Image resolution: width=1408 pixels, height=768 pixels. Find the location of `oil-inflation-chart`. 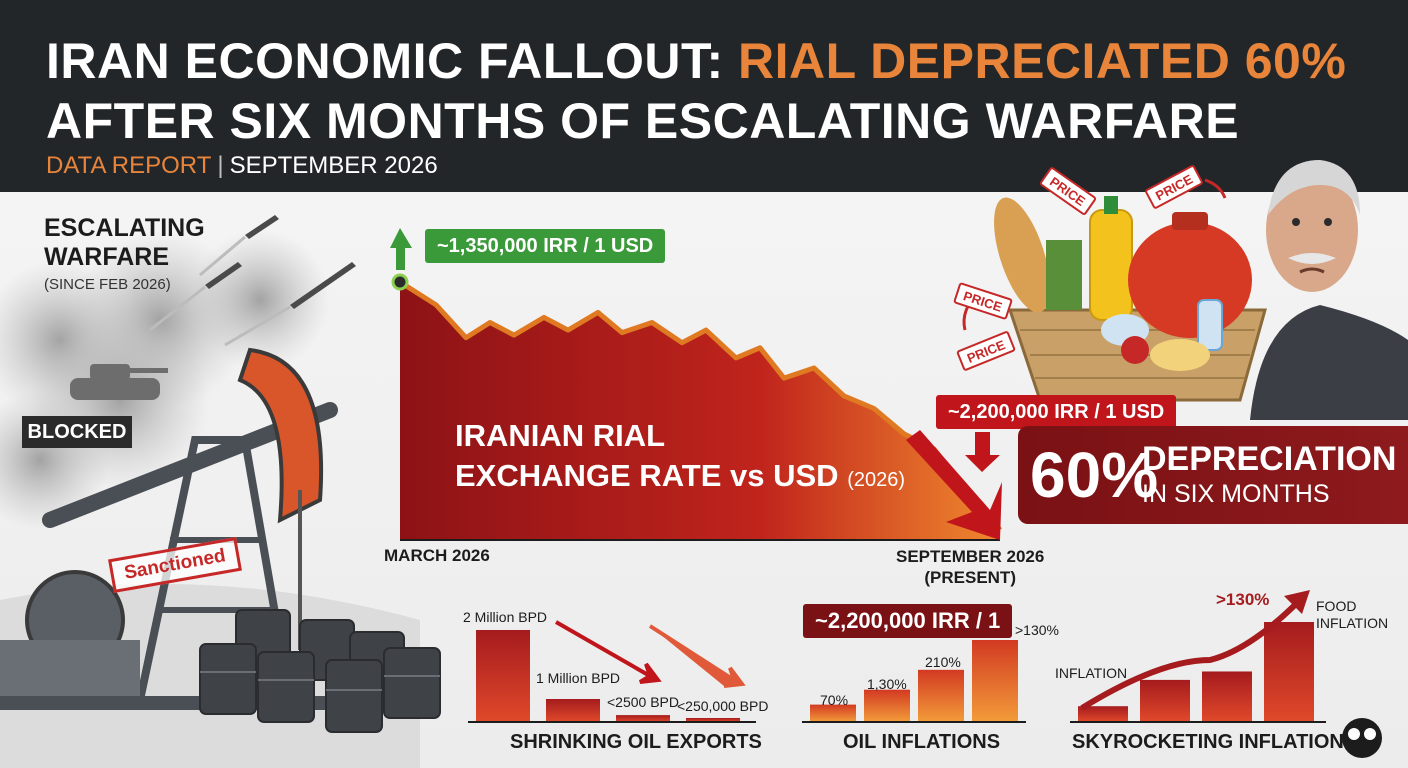

oil-inflation-chart is located at coordinates (914, 681).